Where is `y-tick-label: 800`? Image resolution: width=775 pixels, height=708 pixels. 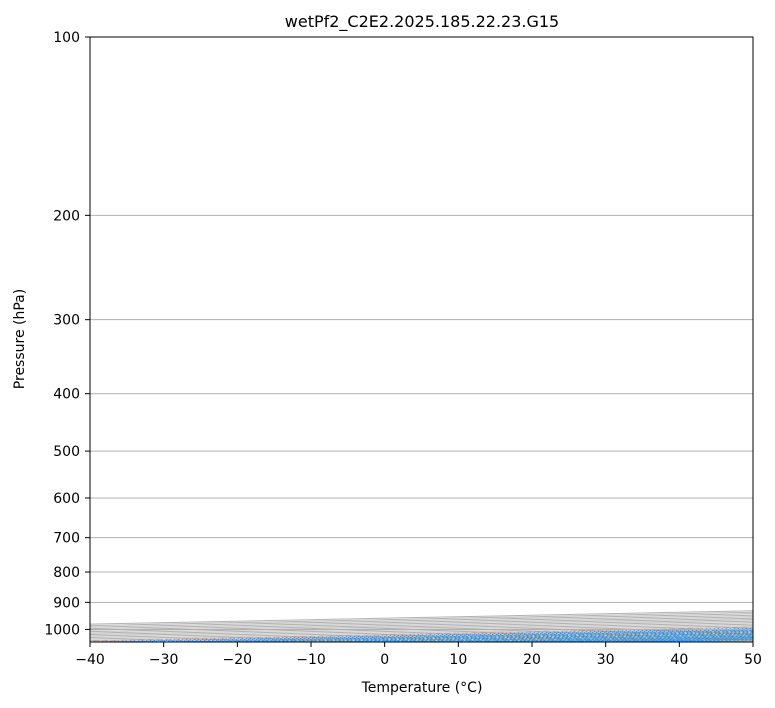 y-tick-label: 800 is located at coordinates (66, 573).